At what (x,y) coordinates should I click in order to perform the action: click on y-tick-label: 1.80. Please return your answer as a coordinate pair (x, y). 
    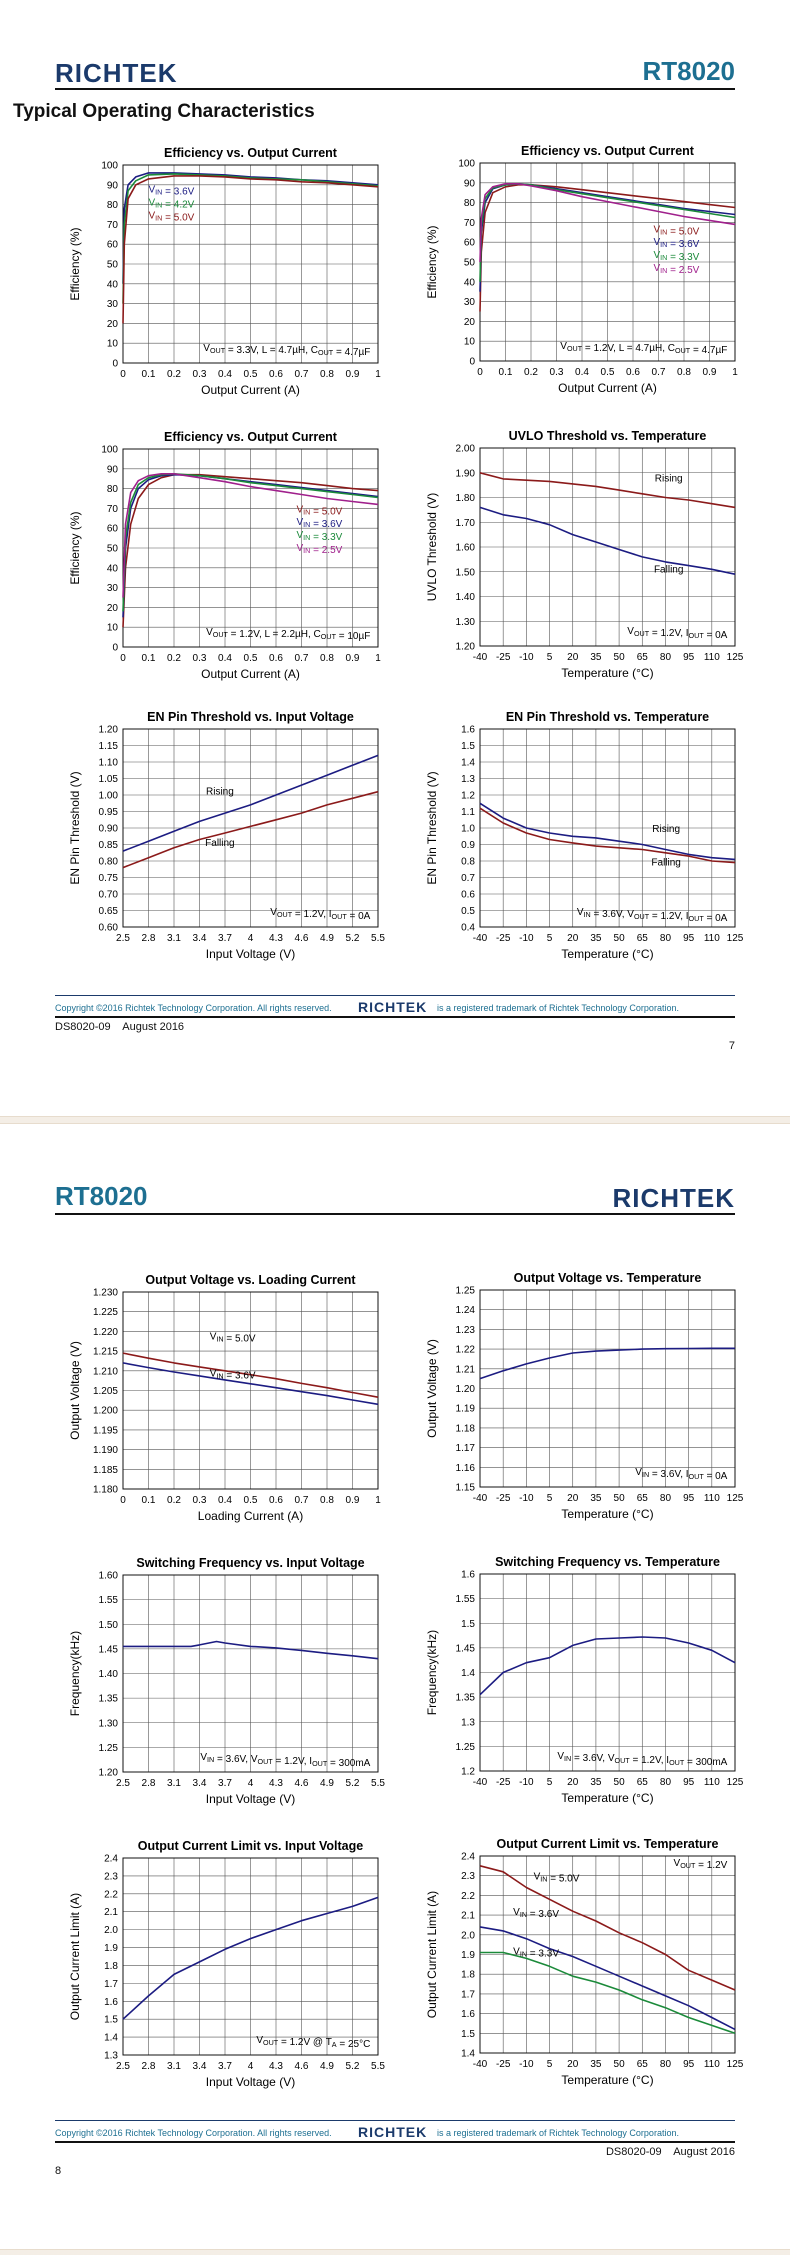
    Looking at the image, I should click on (466, 498).